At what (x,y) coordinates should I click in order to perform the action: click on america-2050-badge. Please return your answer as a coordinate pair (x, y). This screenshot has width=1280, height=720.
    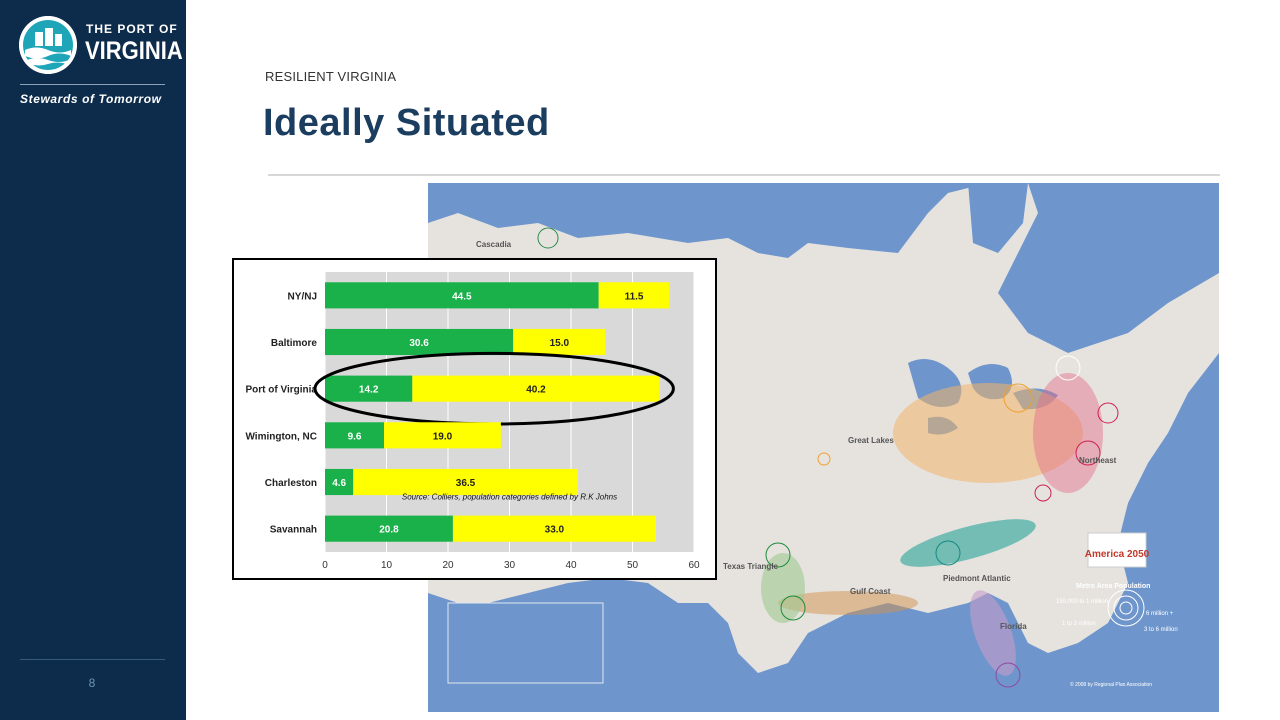
    Looking at the image, I should click on (1117, 550).